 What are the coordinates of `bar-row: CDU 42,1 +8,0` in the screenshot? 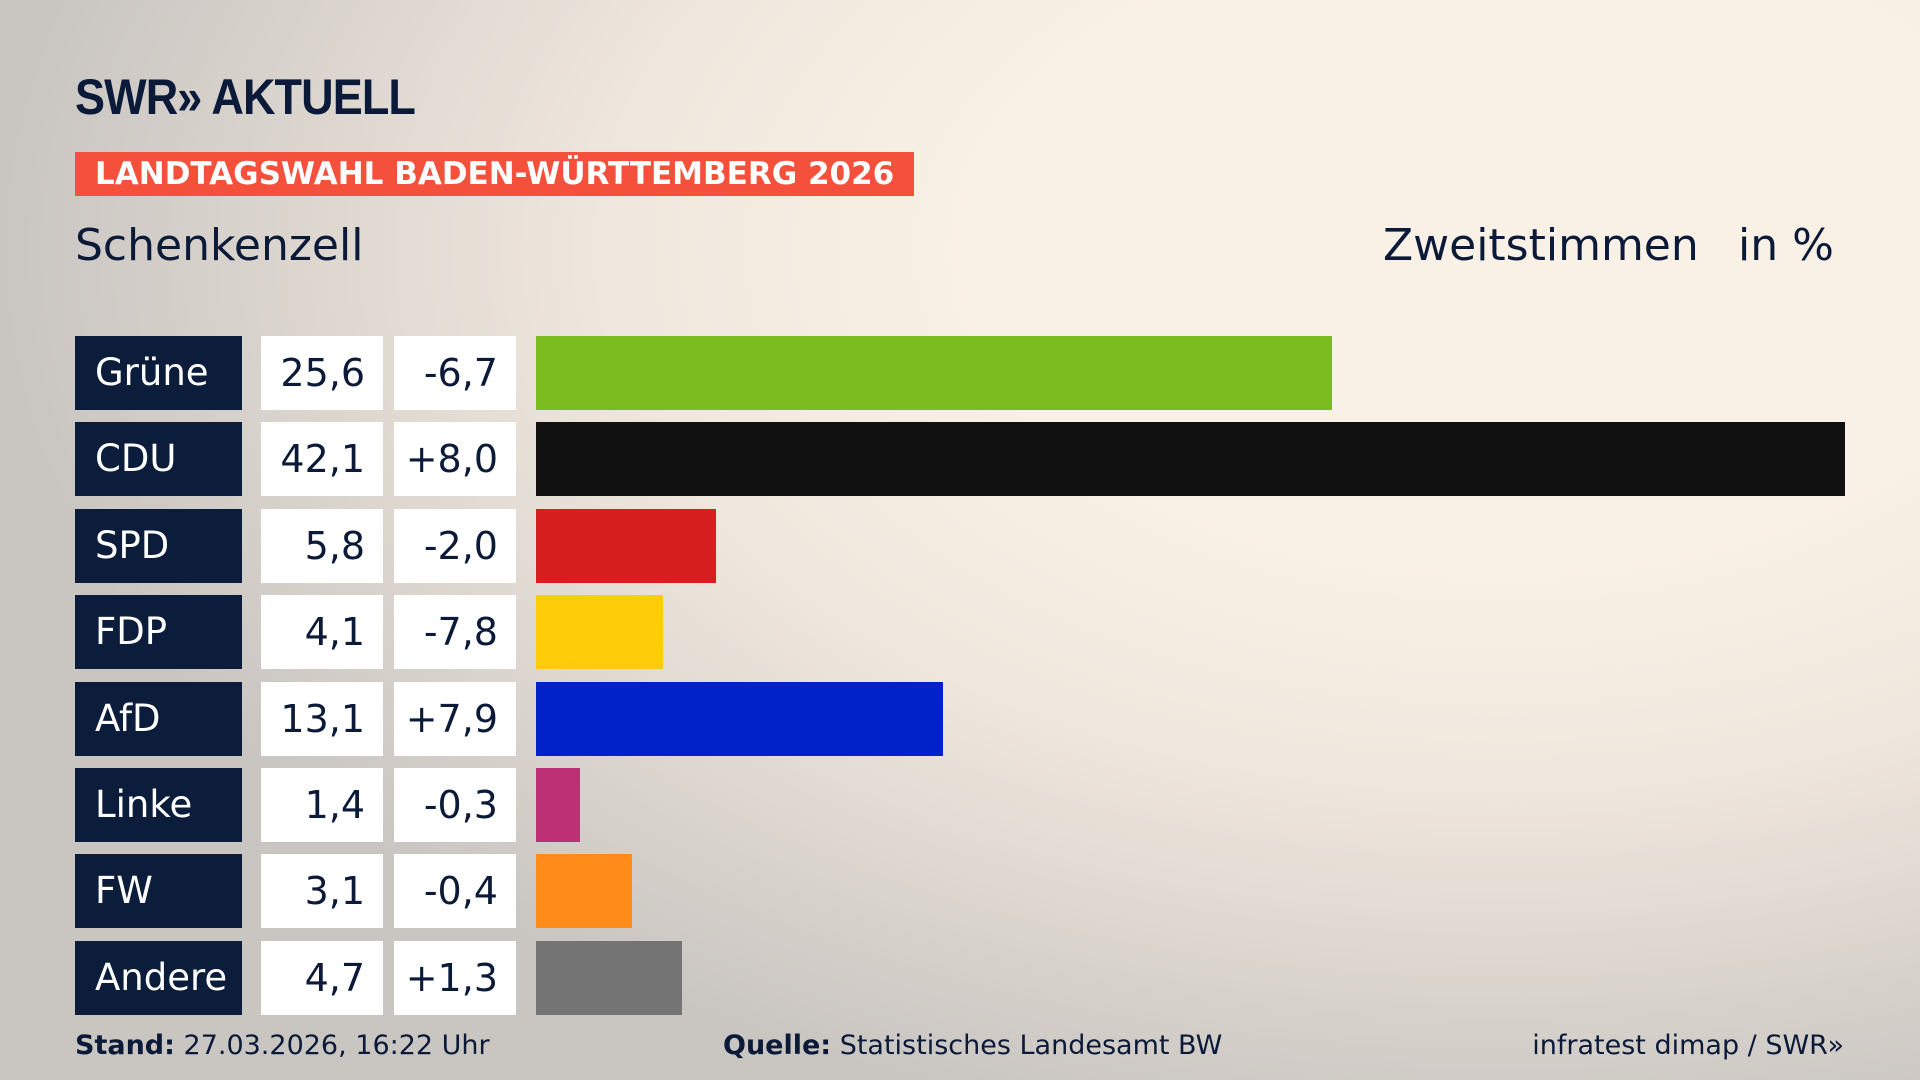 It's located at (975, 459).